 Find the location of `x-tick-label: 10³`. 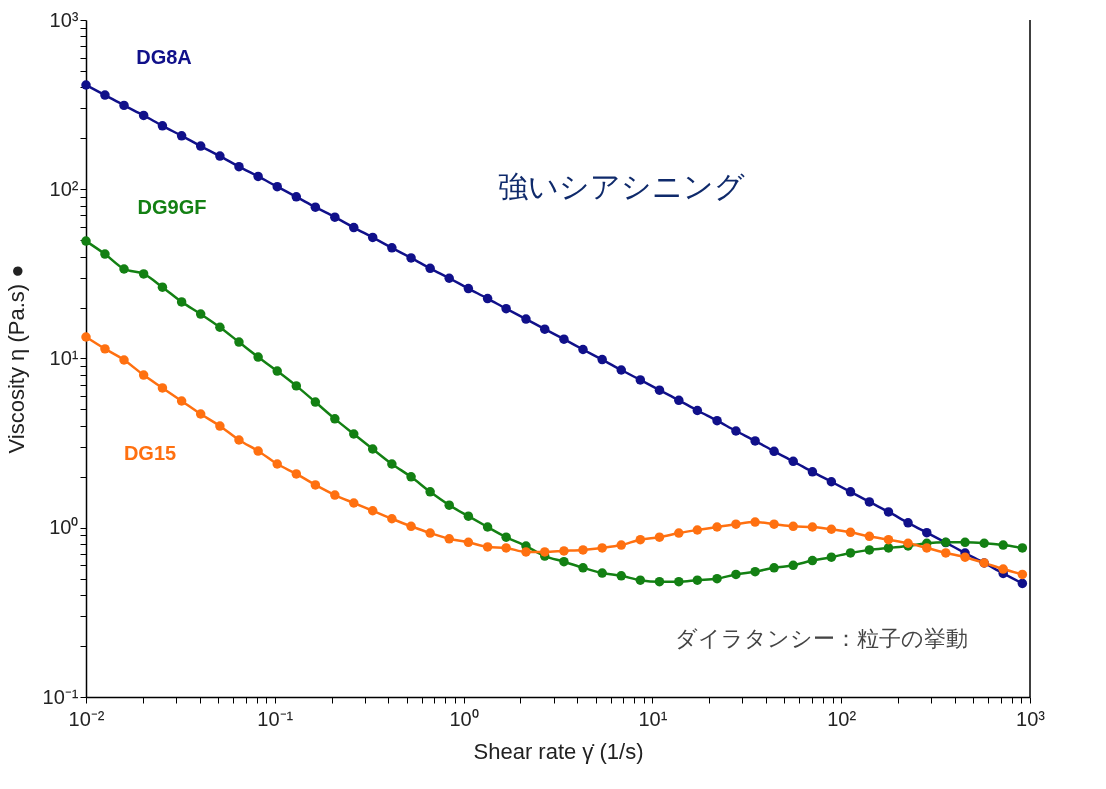

x-tick-label: 10³ is located at coordinates (1031, 718).